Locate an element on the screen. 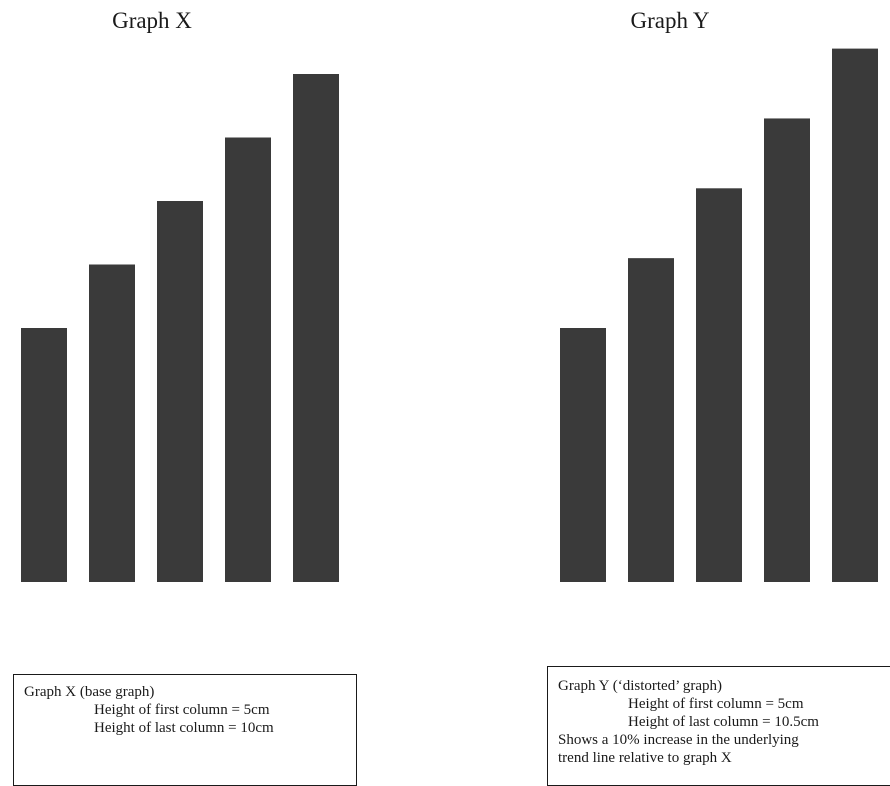 The width and height of the screenshot is (890, 786). graph-y-note-summary-line-1: Shows a 10% increase in the underlying is located at coordinates (678, 740).